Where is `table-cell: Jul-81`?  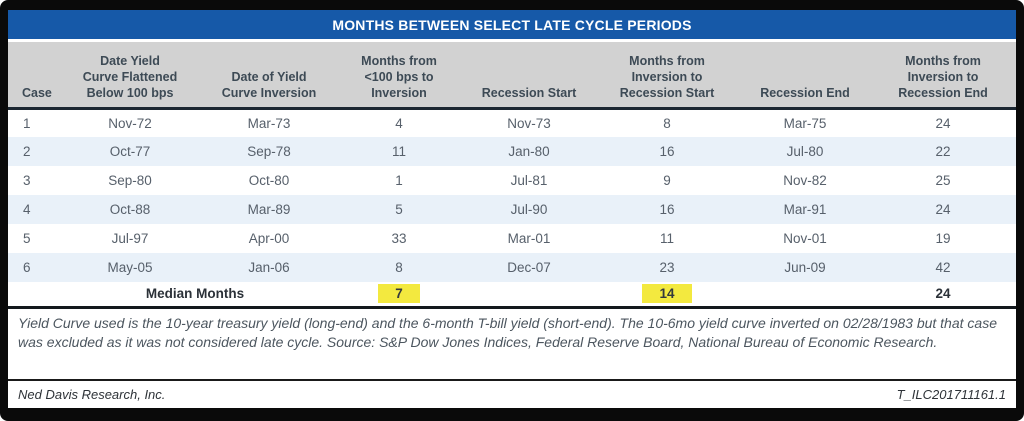 table-cell: Jul-81 is located at coordinates (529, 180).